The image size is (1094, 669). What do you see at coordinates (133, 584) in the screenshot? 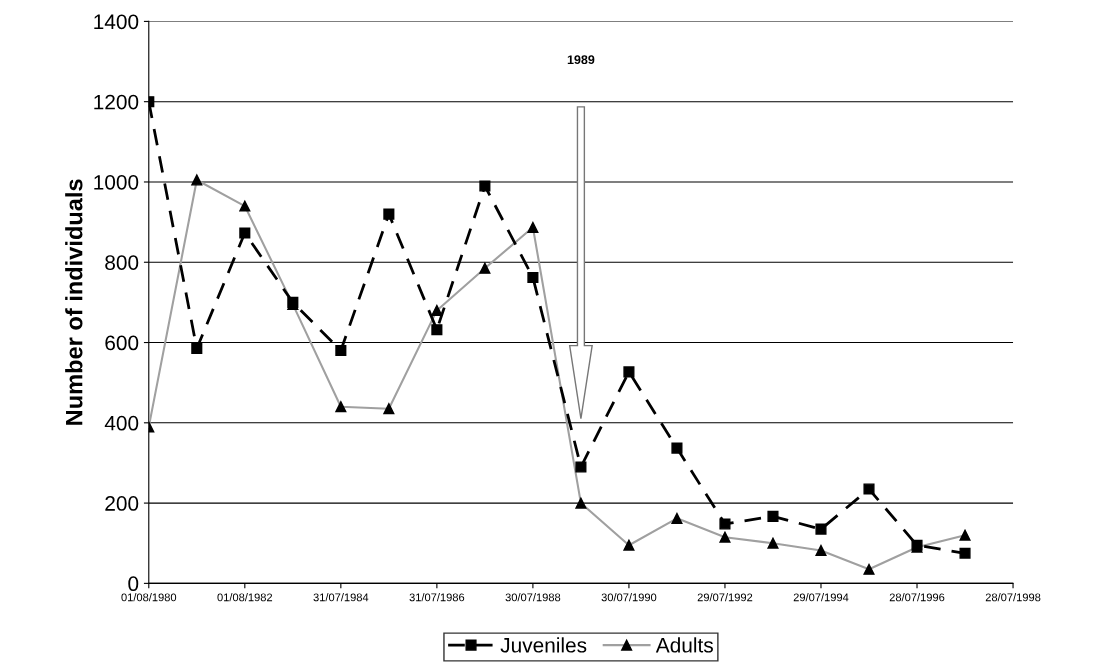
I see `y-tick-label: 0` at bounding box center [133, 584].